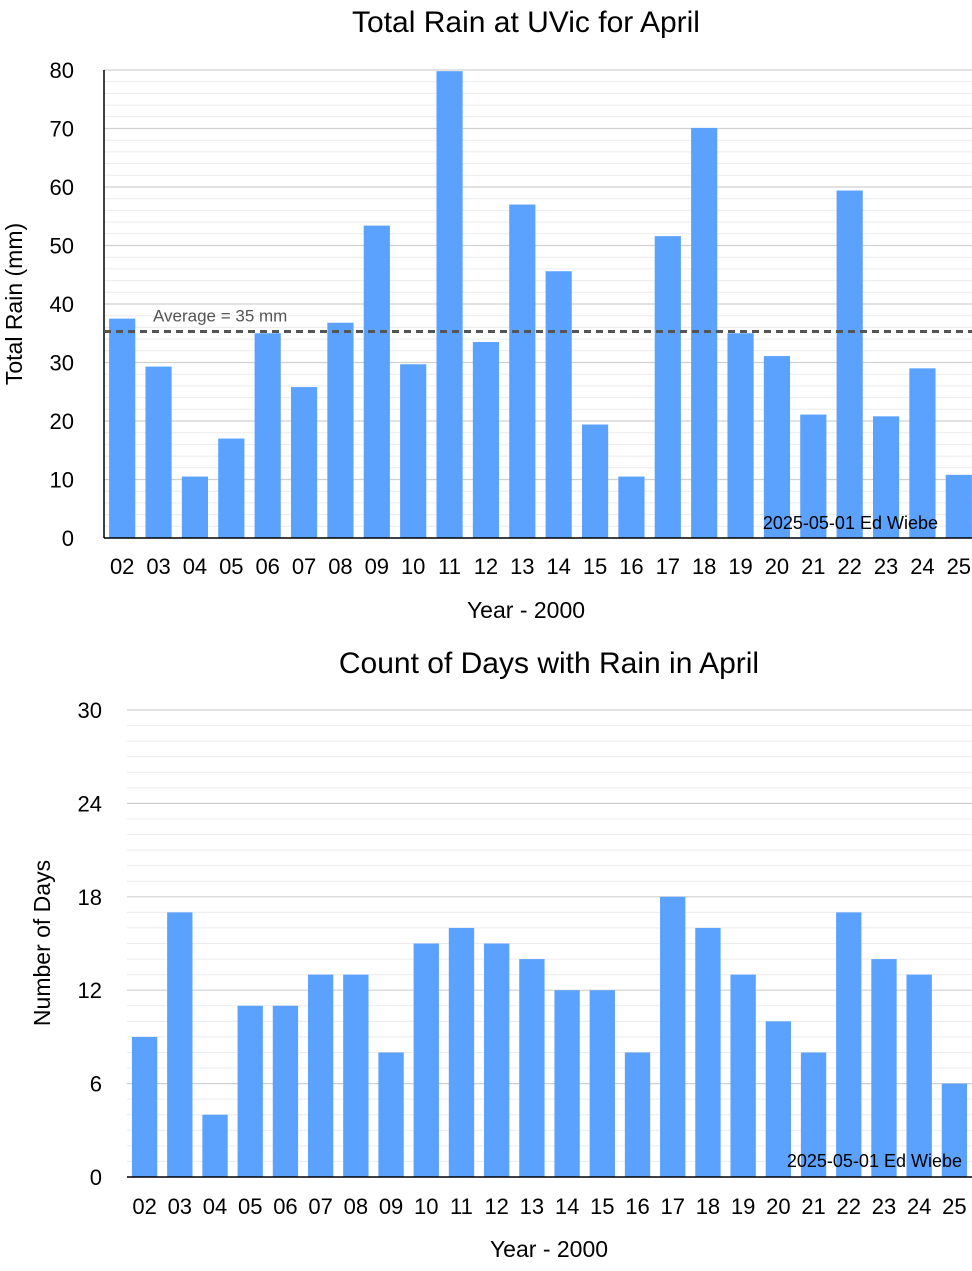  What do you see at coordinates (526, 22) in the screenshot?
I see `chart-title: Total Rain at UVic for April` at bounding box center [526, 22].